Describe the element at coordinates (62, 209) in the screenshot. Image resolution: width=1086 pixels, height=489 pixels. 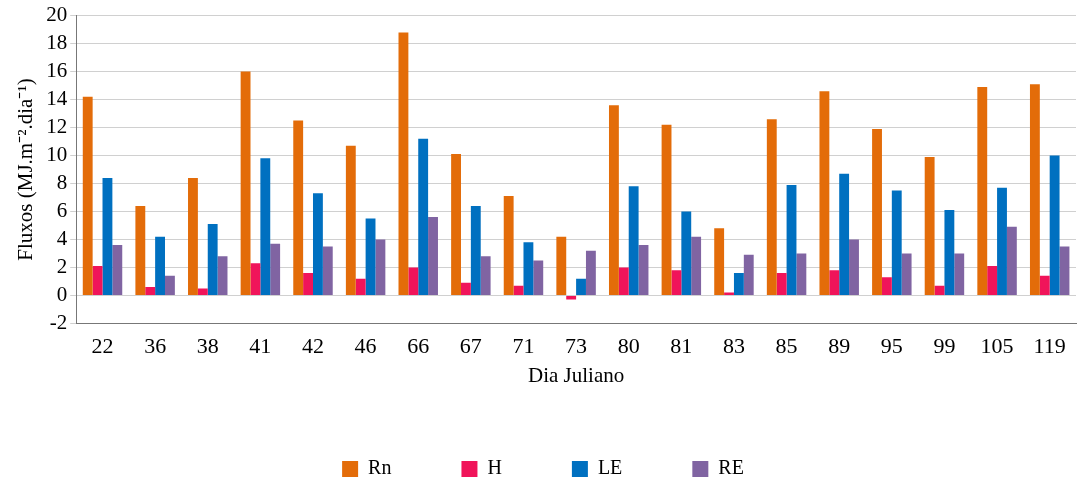
I see `y-tick-label: 6` at that location.